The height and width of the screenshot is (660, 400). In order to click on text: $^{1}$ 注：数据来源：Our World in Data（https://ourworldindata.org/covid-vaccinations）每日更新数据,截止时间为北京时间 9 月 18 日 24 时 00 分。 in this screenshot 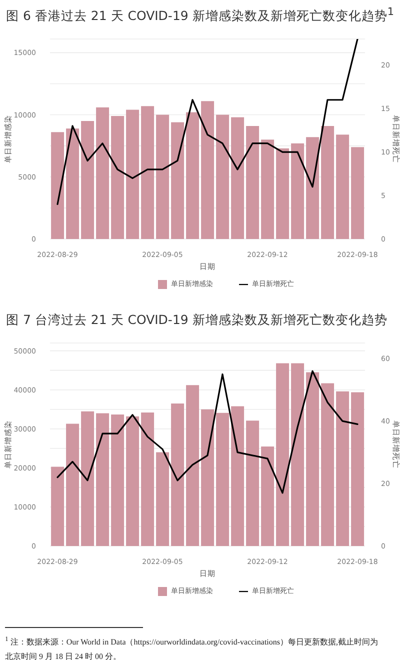, I will do `click(192, 647)`.